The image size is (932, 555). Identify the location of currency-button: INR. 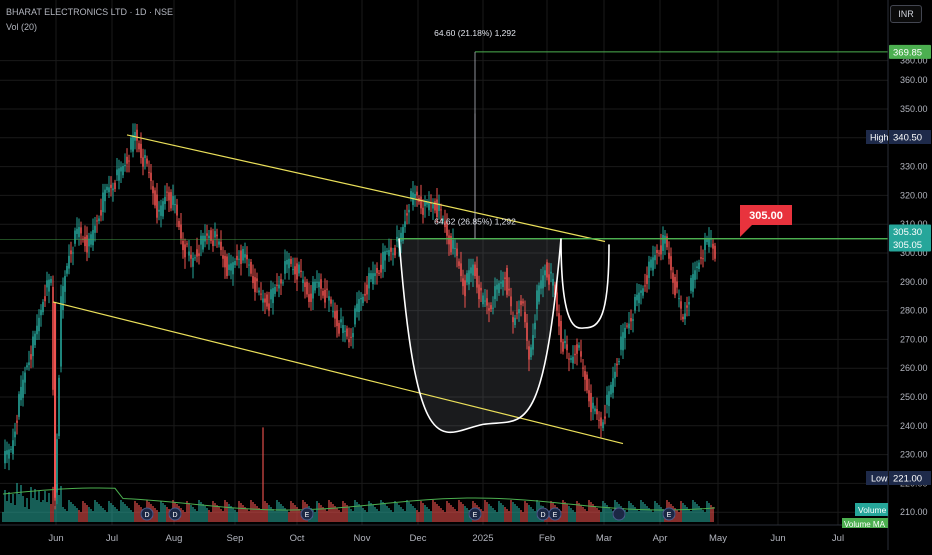
(906, 14).